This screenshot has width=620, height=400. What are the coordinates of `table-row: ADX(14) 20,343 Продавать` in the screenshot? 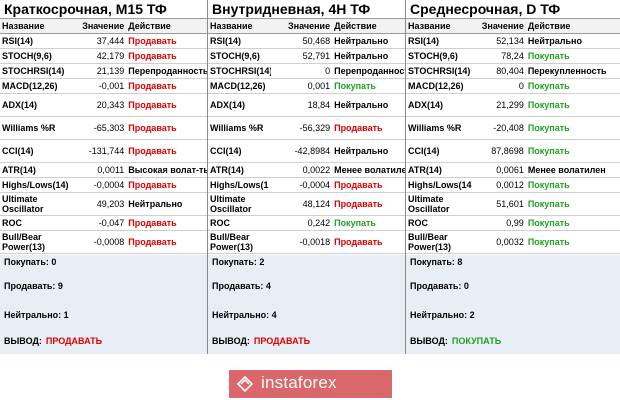 It's located at (103, 105).